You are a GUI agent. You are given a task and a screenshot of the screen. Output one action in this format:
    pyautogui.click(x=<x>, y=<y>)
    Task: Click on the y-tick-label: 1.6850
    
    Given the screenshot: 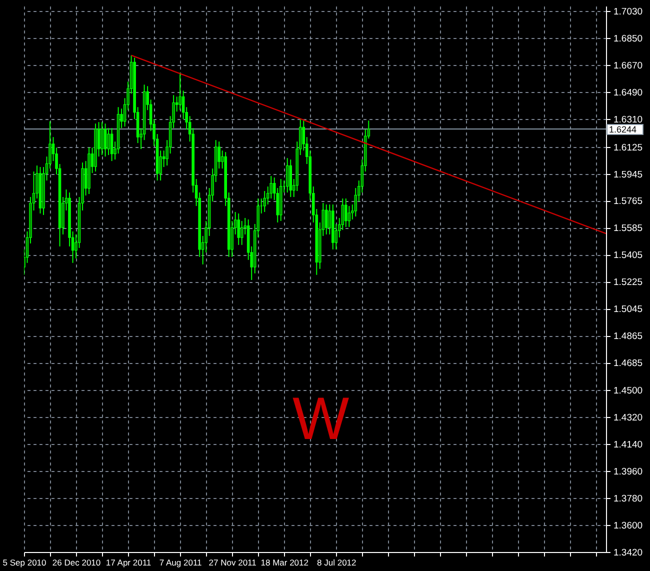 What is the action you would take?
    pyautogui.click(x=628, y=39)
    